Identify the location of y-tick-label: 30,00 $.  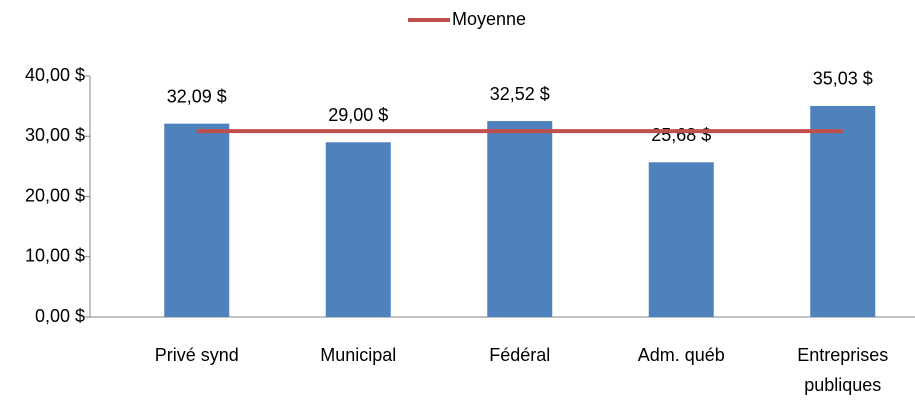
(55, 135).